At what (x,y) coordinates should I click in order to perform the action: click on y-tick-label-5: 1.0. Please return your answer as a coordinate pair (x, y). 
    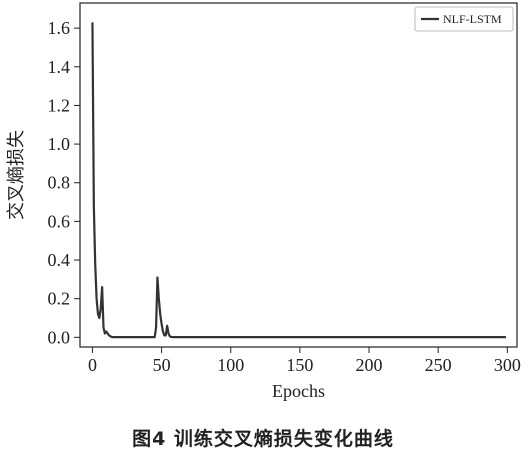
    Looking at the image, I should click on (59, 144).